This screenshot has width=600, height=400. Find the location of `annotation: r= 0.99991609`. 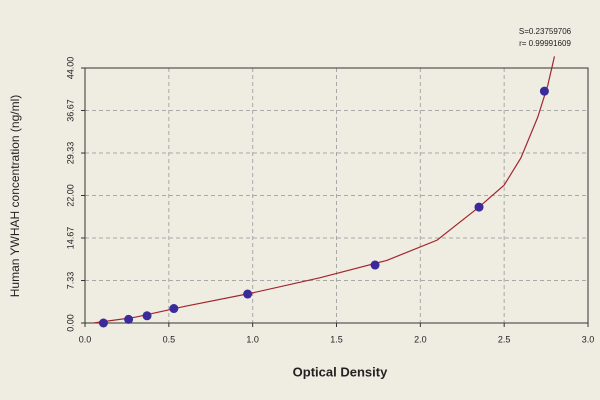

annotation: r= 0.99991609 is located at coordinates (545, 43).